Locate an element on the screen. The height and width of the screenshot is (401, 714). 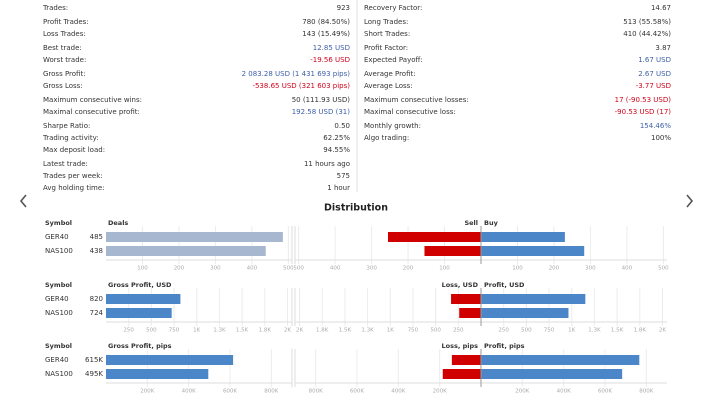
pos-title: Buy is located at coordinates (491, 223).